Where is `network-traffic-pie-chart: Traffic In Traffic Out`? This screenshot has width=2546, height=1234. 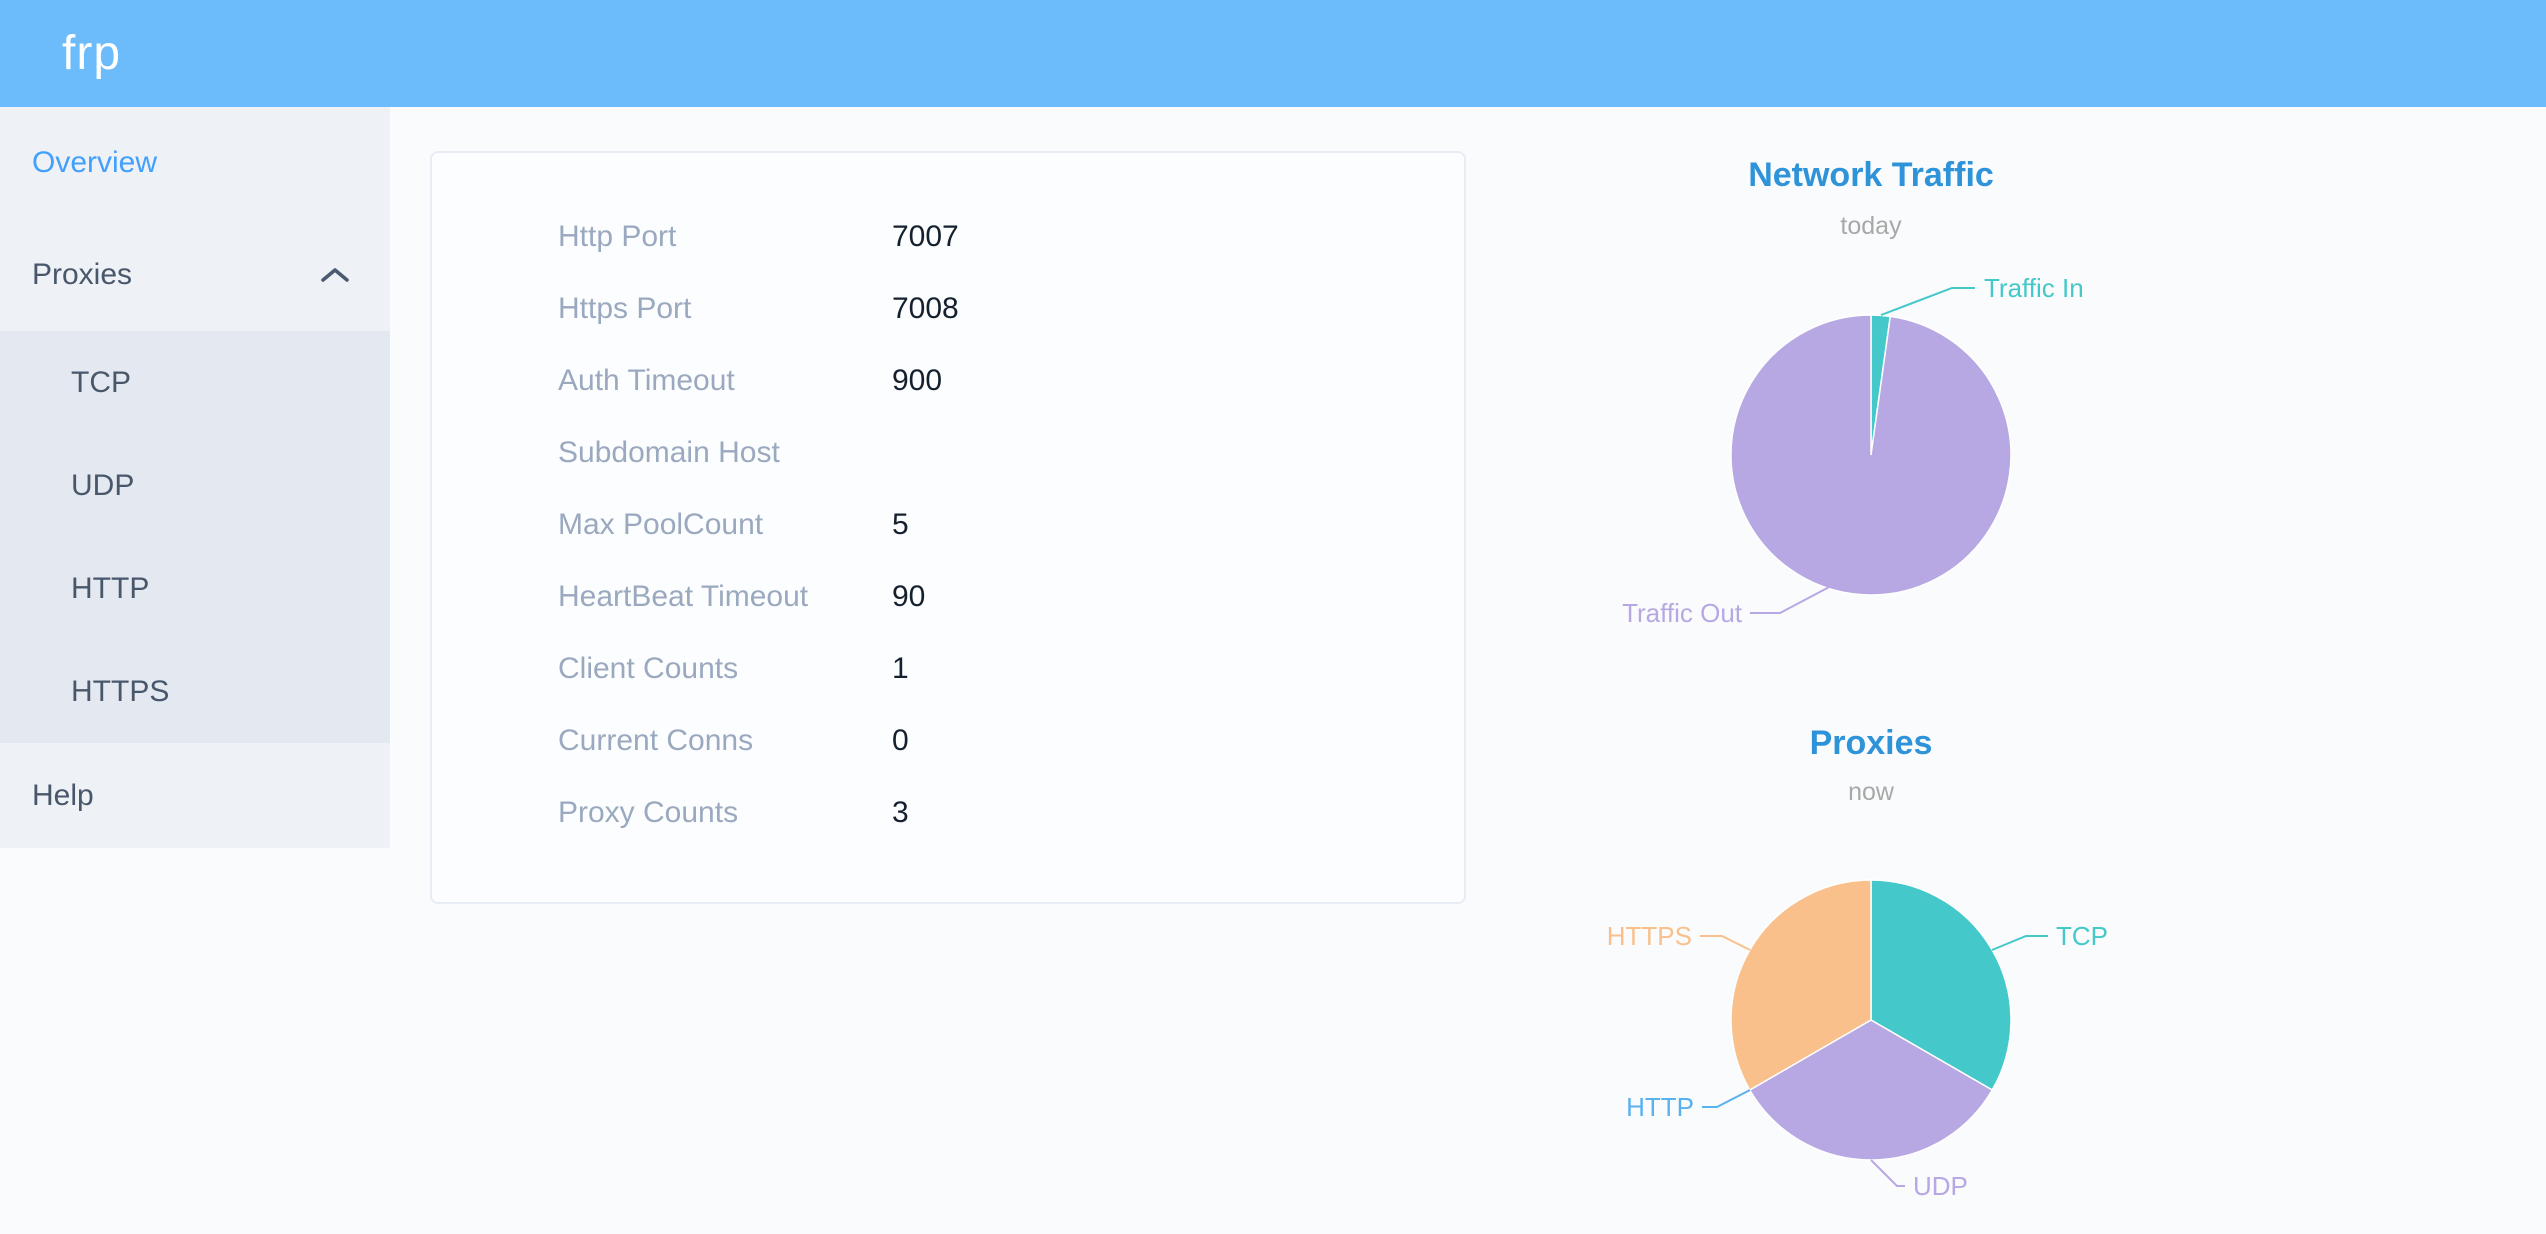 network-traffic-pie-chart: Traffic In Traffic Out is located at coordinates (1853, 450).